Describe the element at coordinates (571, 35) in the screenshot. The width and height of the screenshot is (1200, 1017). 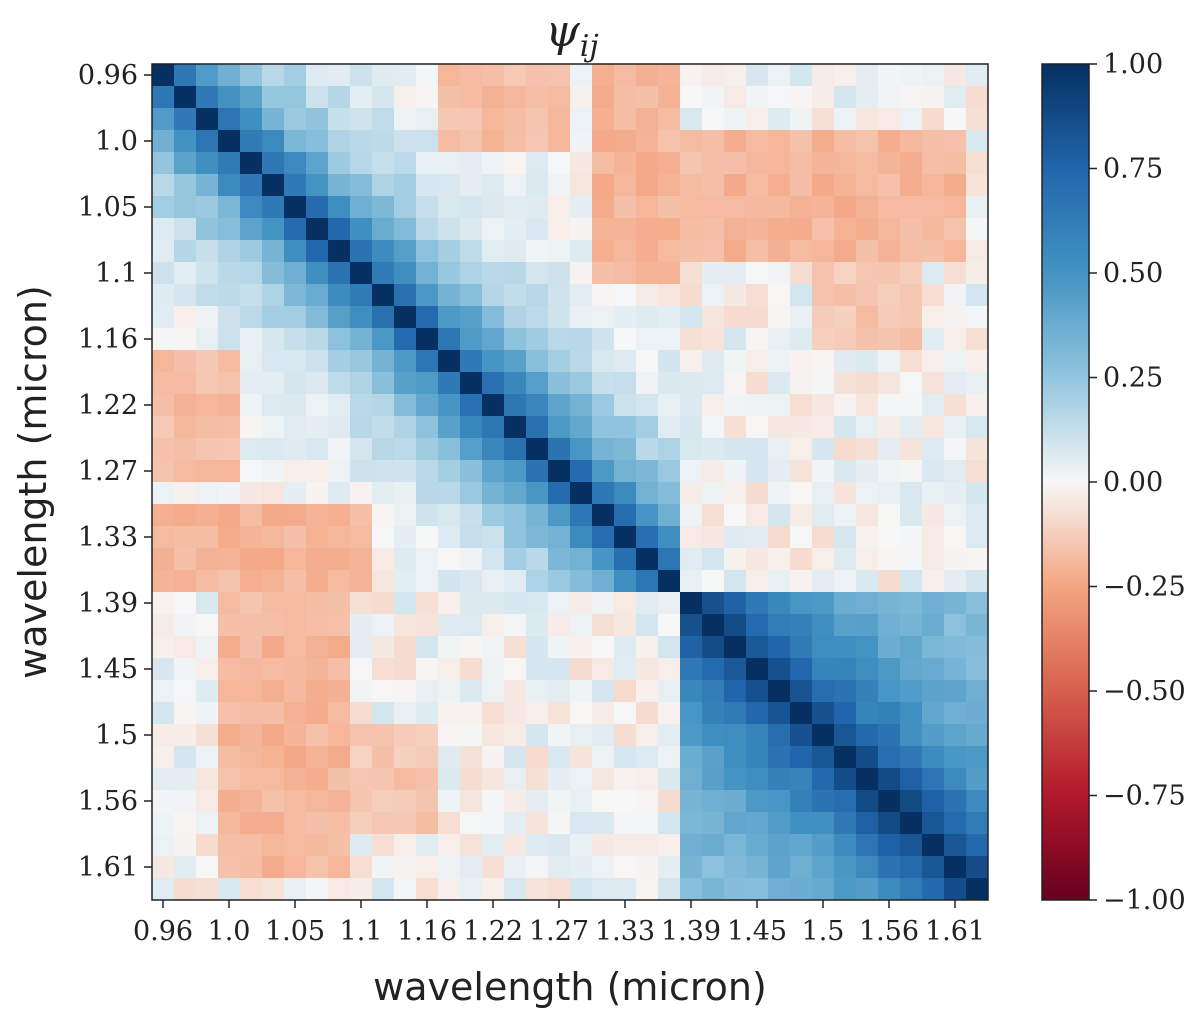
I see `chart-title: ψij` at that location.